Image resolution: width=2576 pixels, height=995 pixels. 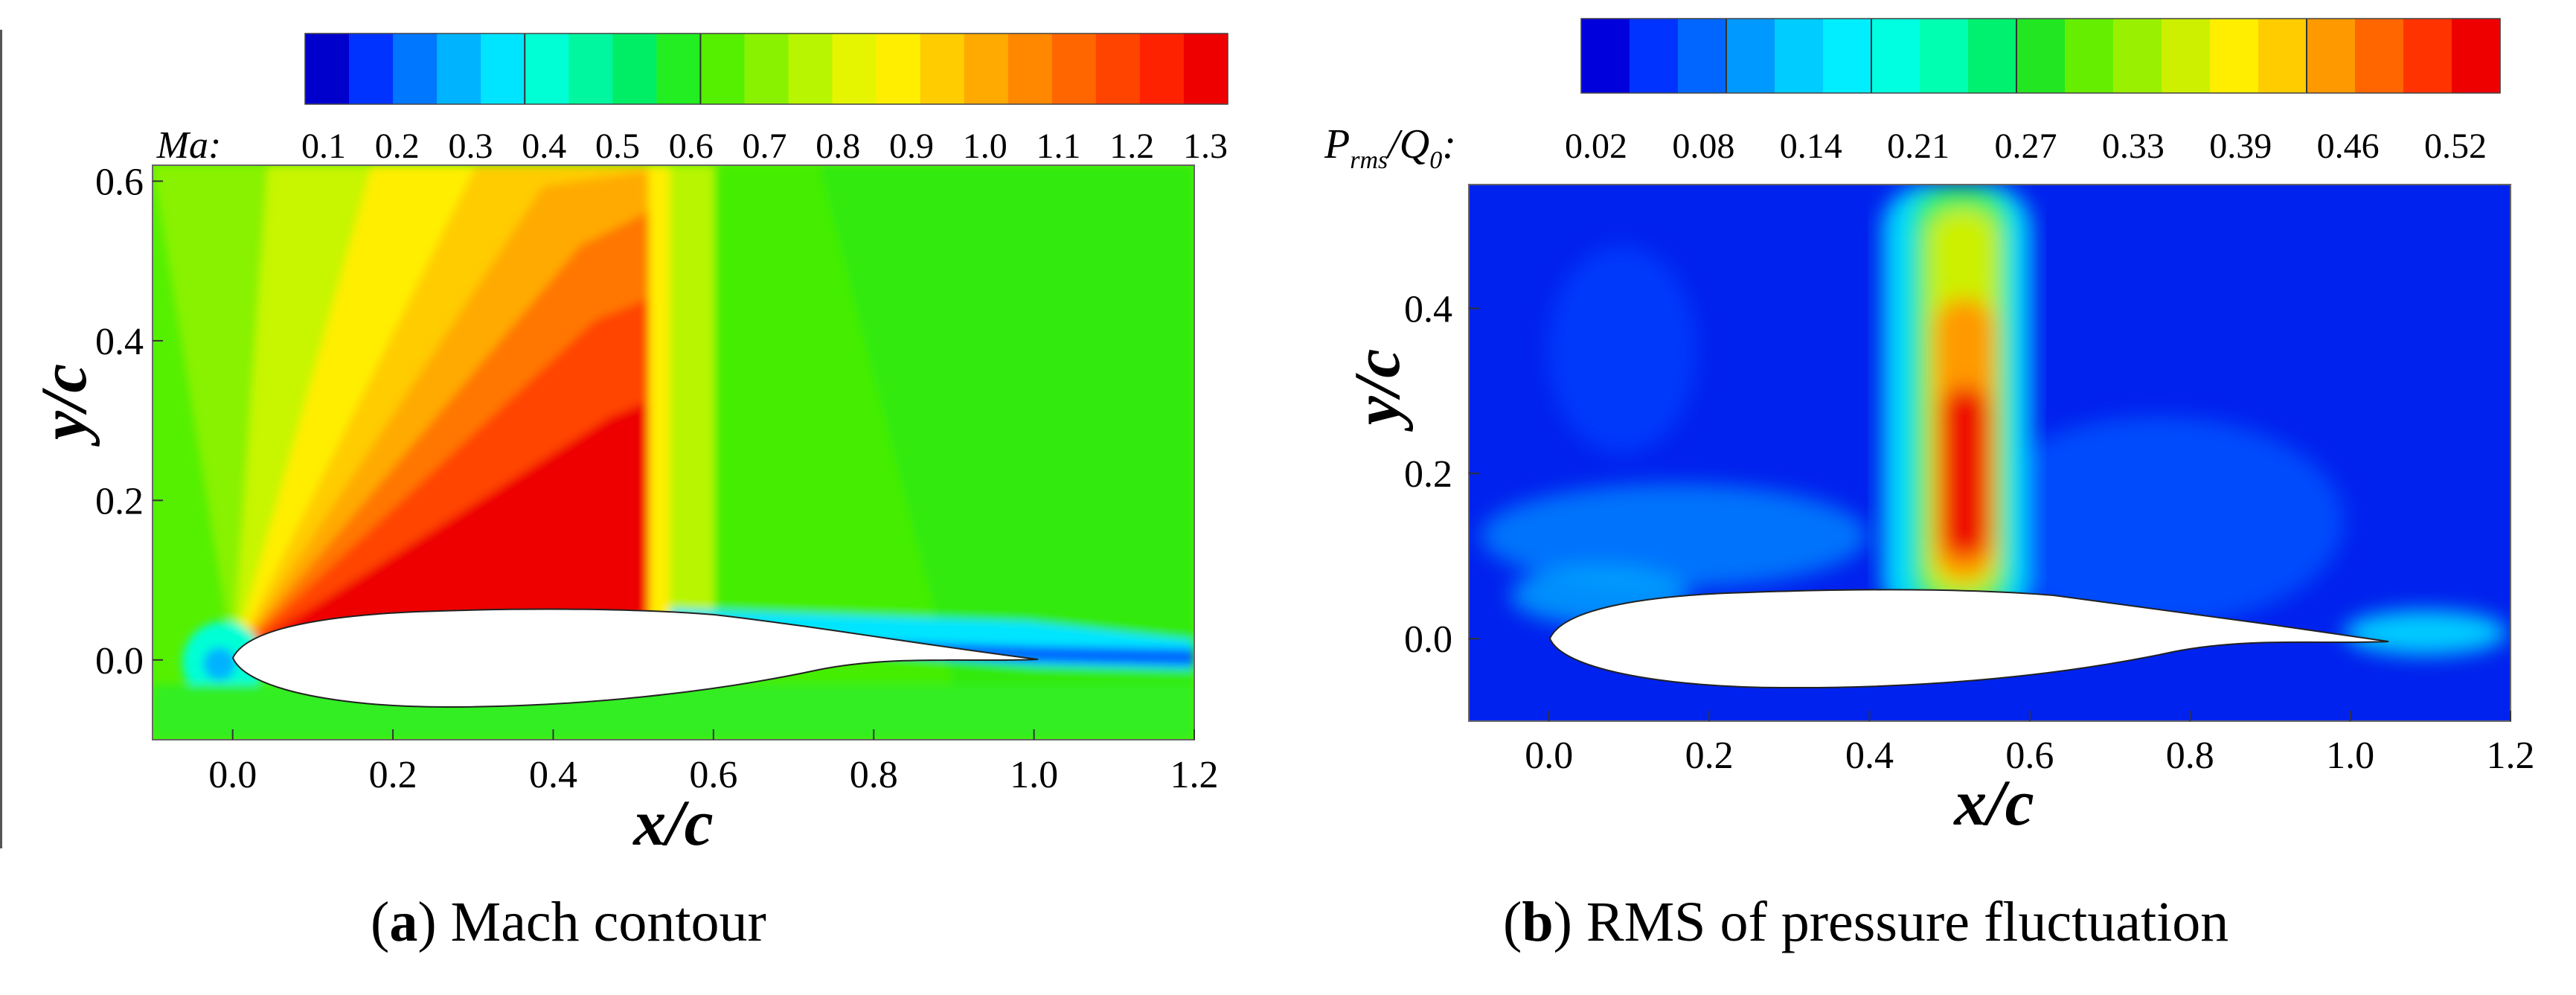 What do you see at coordinates (64, 405) in the screenshot?
I see `ylabel-a: y/c` at bounding box center [64, 405].